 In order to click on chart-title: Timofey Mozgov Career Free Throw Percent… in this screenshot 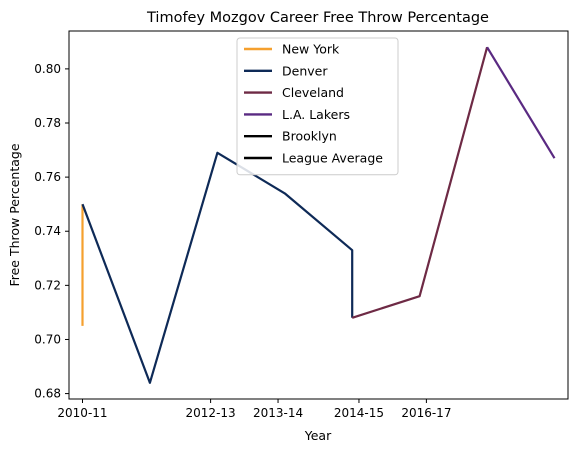, I will do `click(317, 18)`.